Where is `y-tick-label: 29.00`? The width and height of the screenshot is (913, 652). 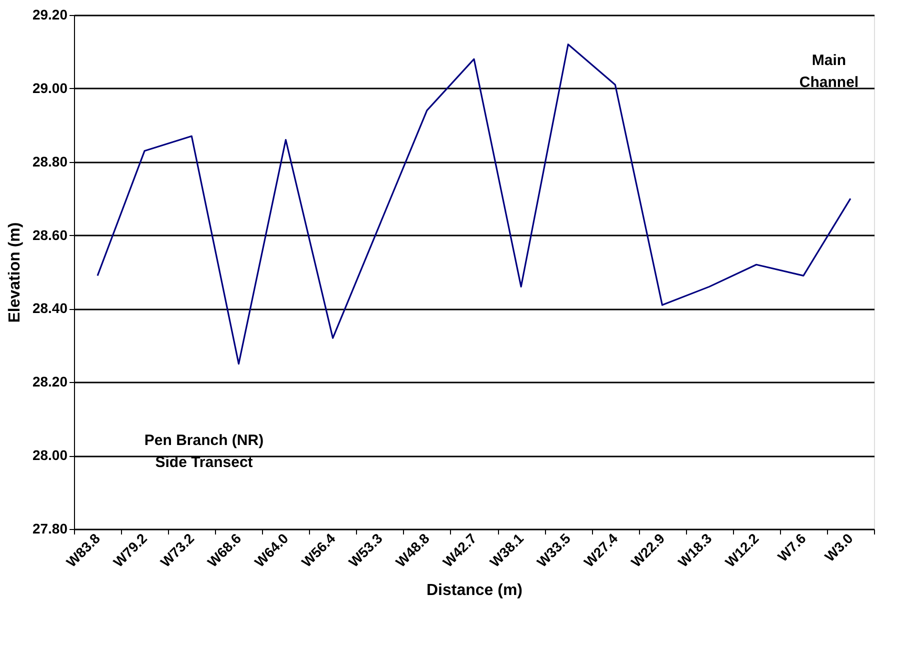 y-tick-label: 29.00 is located at coordinates (50, 88).